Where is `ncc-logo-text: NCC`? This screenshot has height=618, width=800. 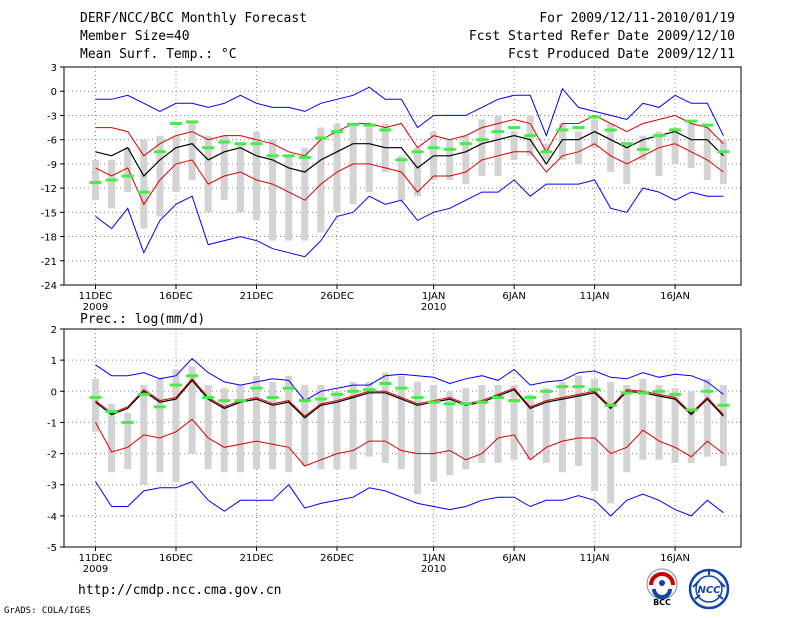
ncc-logo-text: NCC is located at coordinates (709, 590).